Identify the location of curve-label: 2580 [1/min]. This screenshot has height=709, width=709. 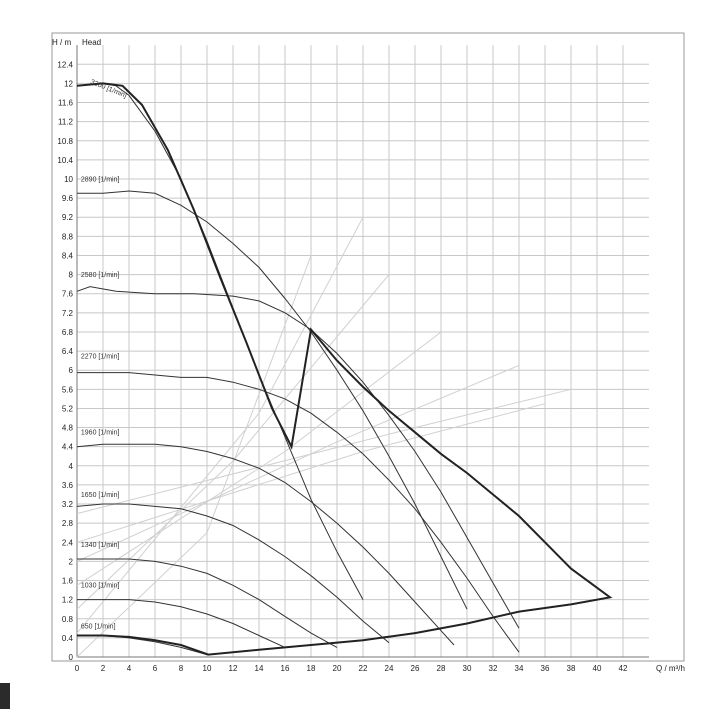
(100, 275).